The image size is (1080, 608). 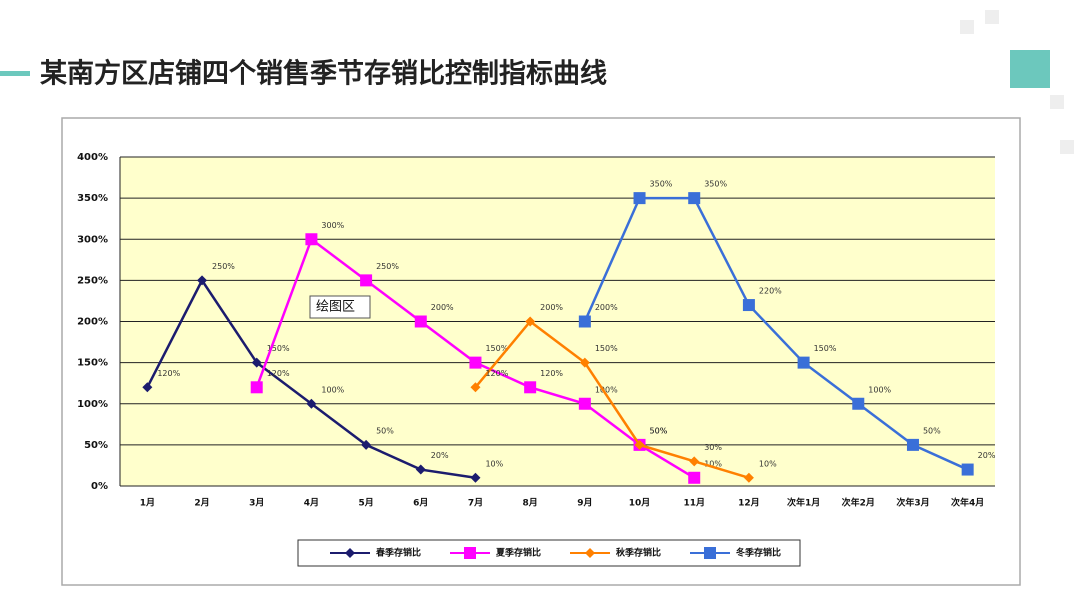 What do you see at coordinates (420, 503) in the screenshot?
I see `x-tick-label: 6月` at bounding box center [420, 503].